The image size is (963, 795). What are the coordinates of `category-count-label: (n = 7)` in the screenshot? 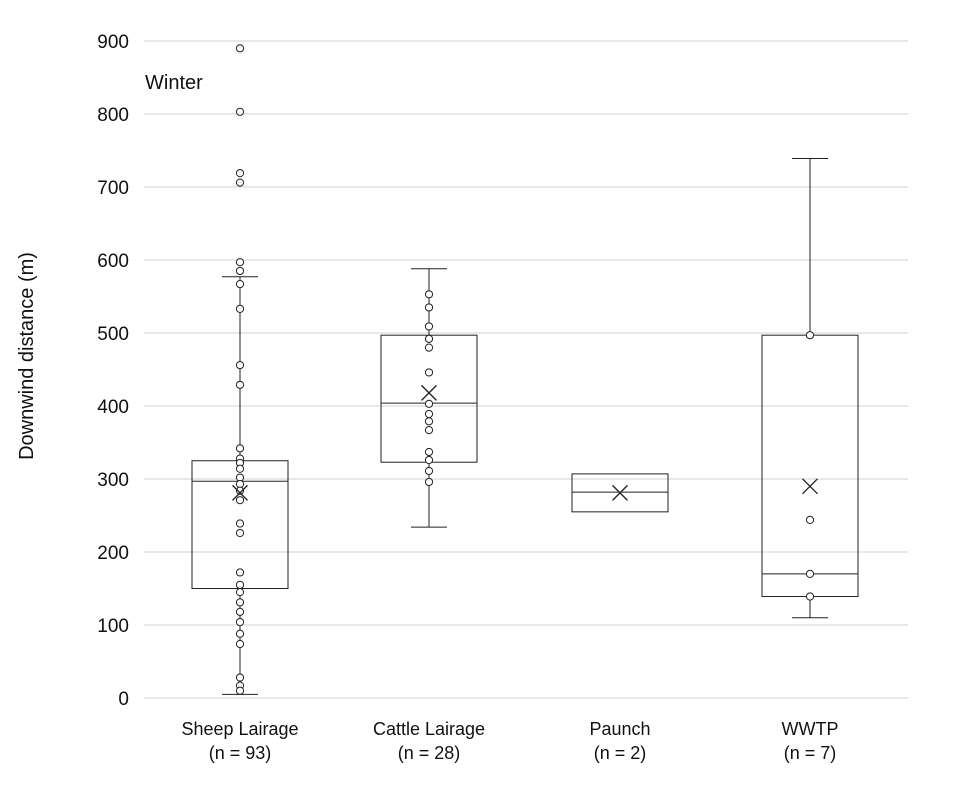 It's located at (810, 753).